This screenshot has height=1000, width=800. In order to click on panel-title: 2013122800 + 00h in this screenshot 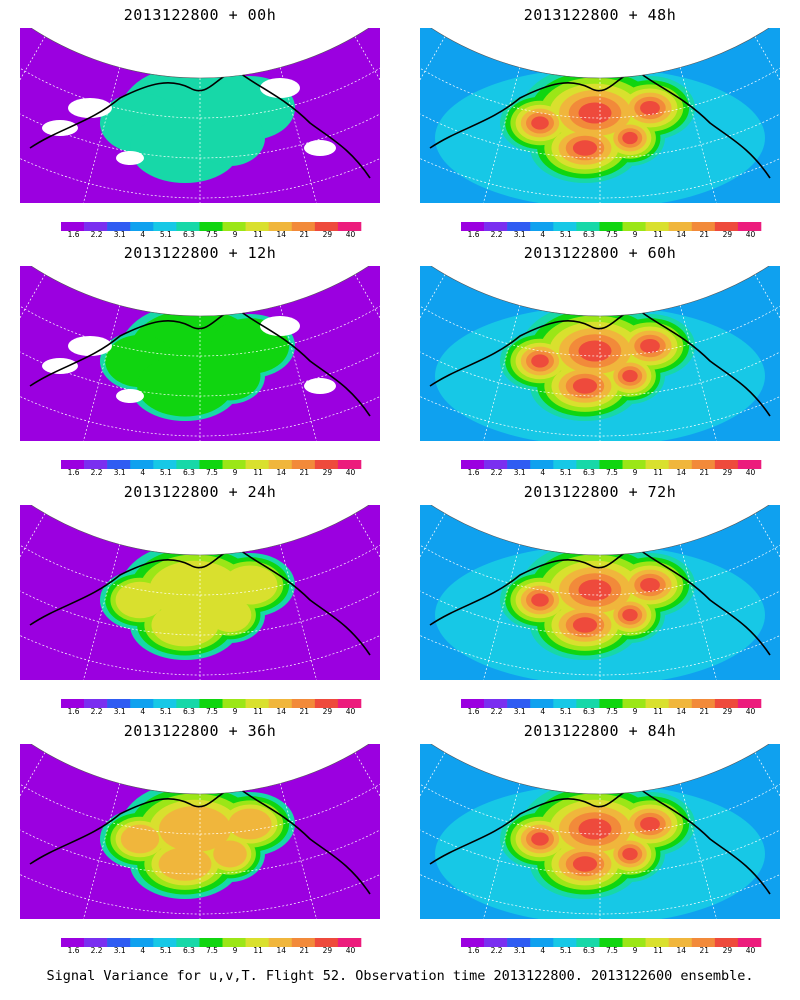, I will do `click(200, 15)`.